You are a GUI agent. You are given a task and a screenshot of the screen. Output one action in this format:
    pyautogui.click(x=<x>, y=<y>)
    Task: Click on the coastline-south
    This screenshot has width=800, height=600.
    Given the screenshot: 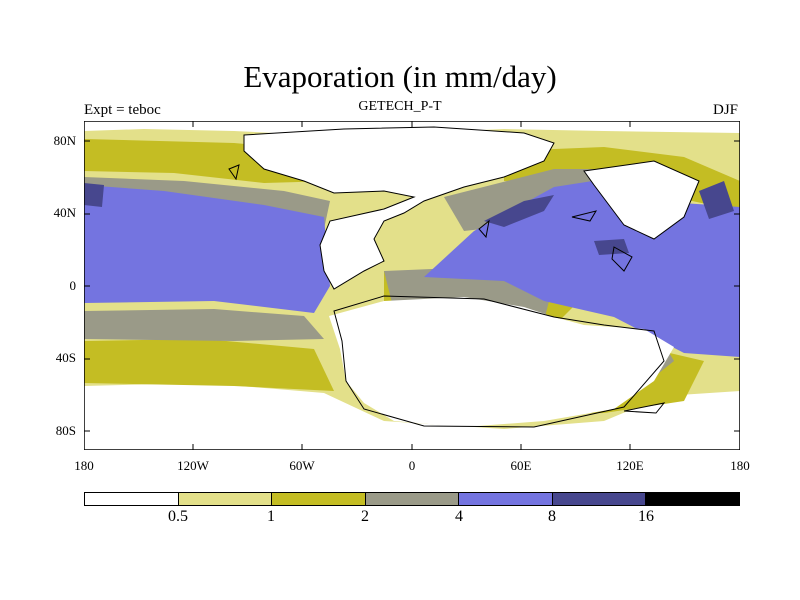 What is the action you would take?
    pyautogui.click(x=499, y=361)
    